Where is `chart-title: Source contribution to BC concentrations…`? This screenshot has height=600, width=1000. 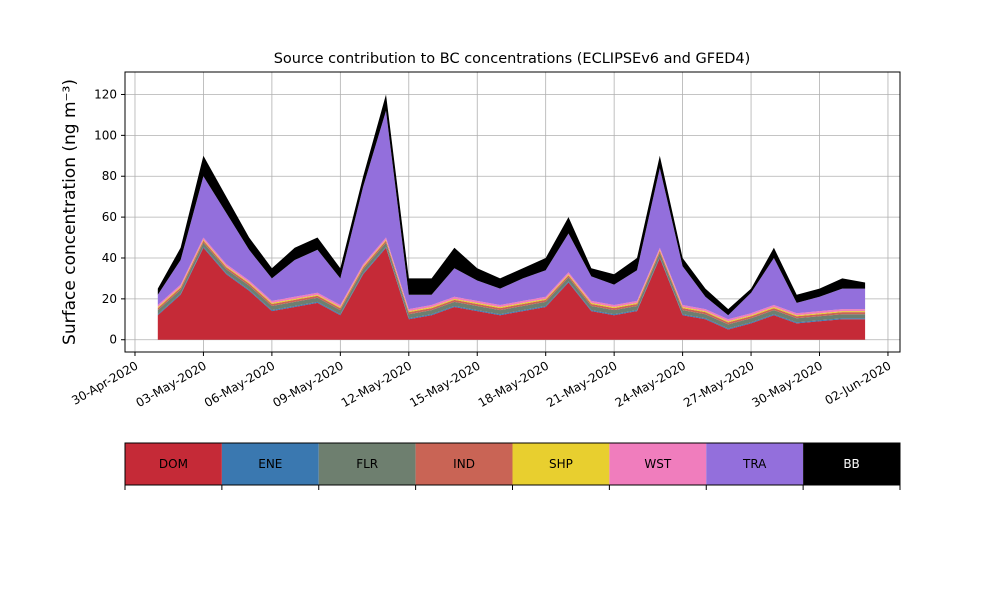
chart-title: Source contribution to BC concentrations… is located at coordinates (512, 59).